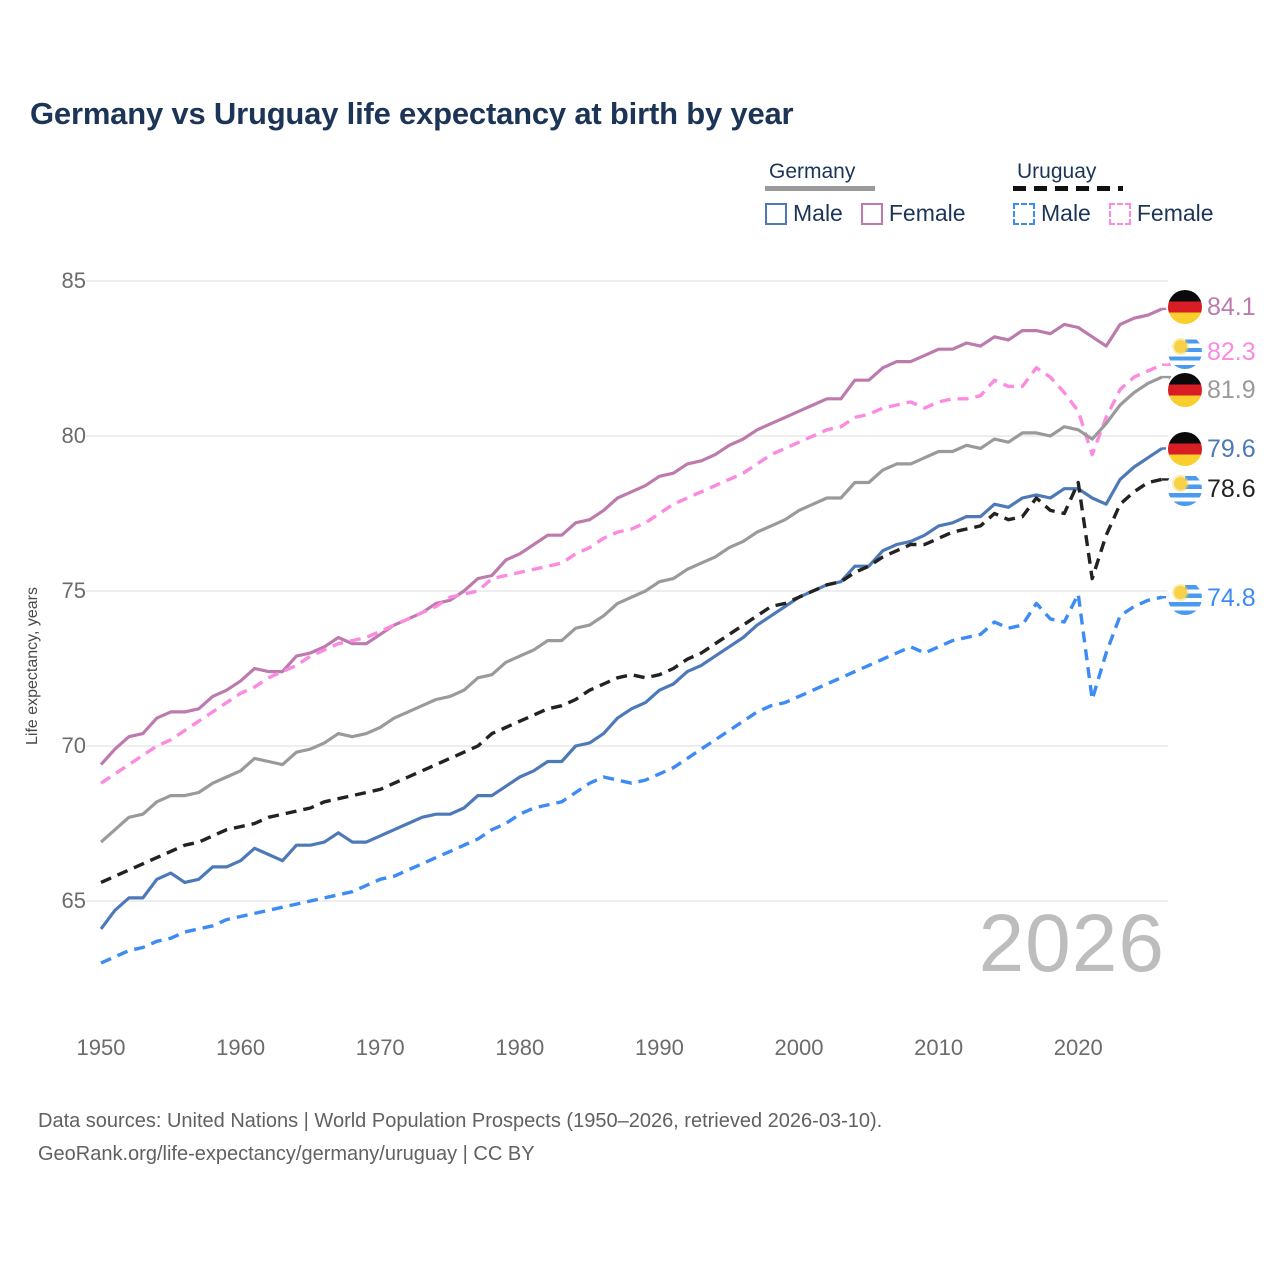 This screenshot has width=1280, height=1280. What do you see at coordinates (241, 1047) in the screenshot?
I see `x-axis-tick-label: 1960` at bounding box center [241, 1047].